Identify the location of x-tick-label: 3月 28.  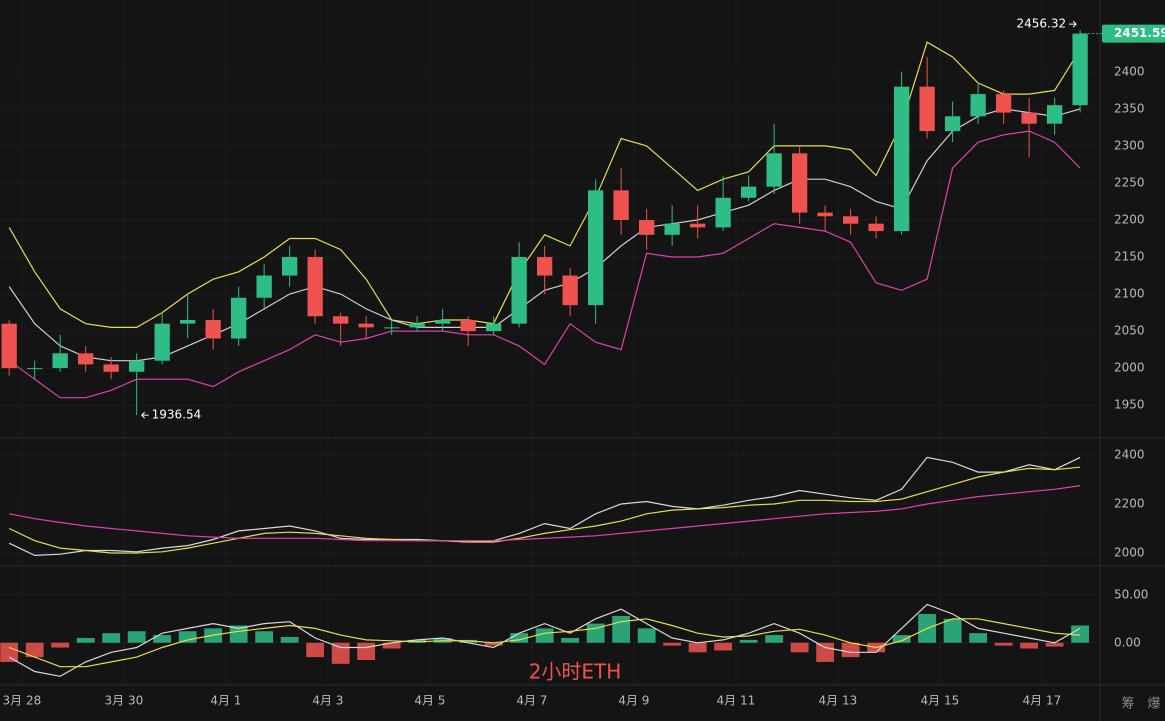
(22, 701).